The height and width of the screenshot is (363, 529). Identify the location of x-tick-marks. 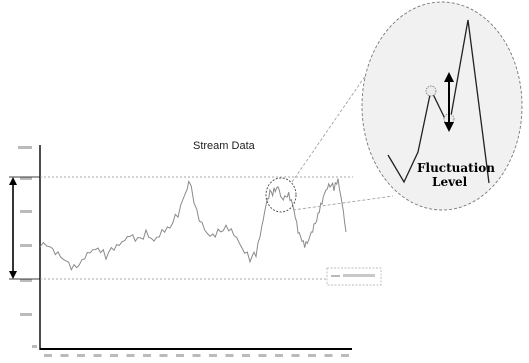
(196, 355).